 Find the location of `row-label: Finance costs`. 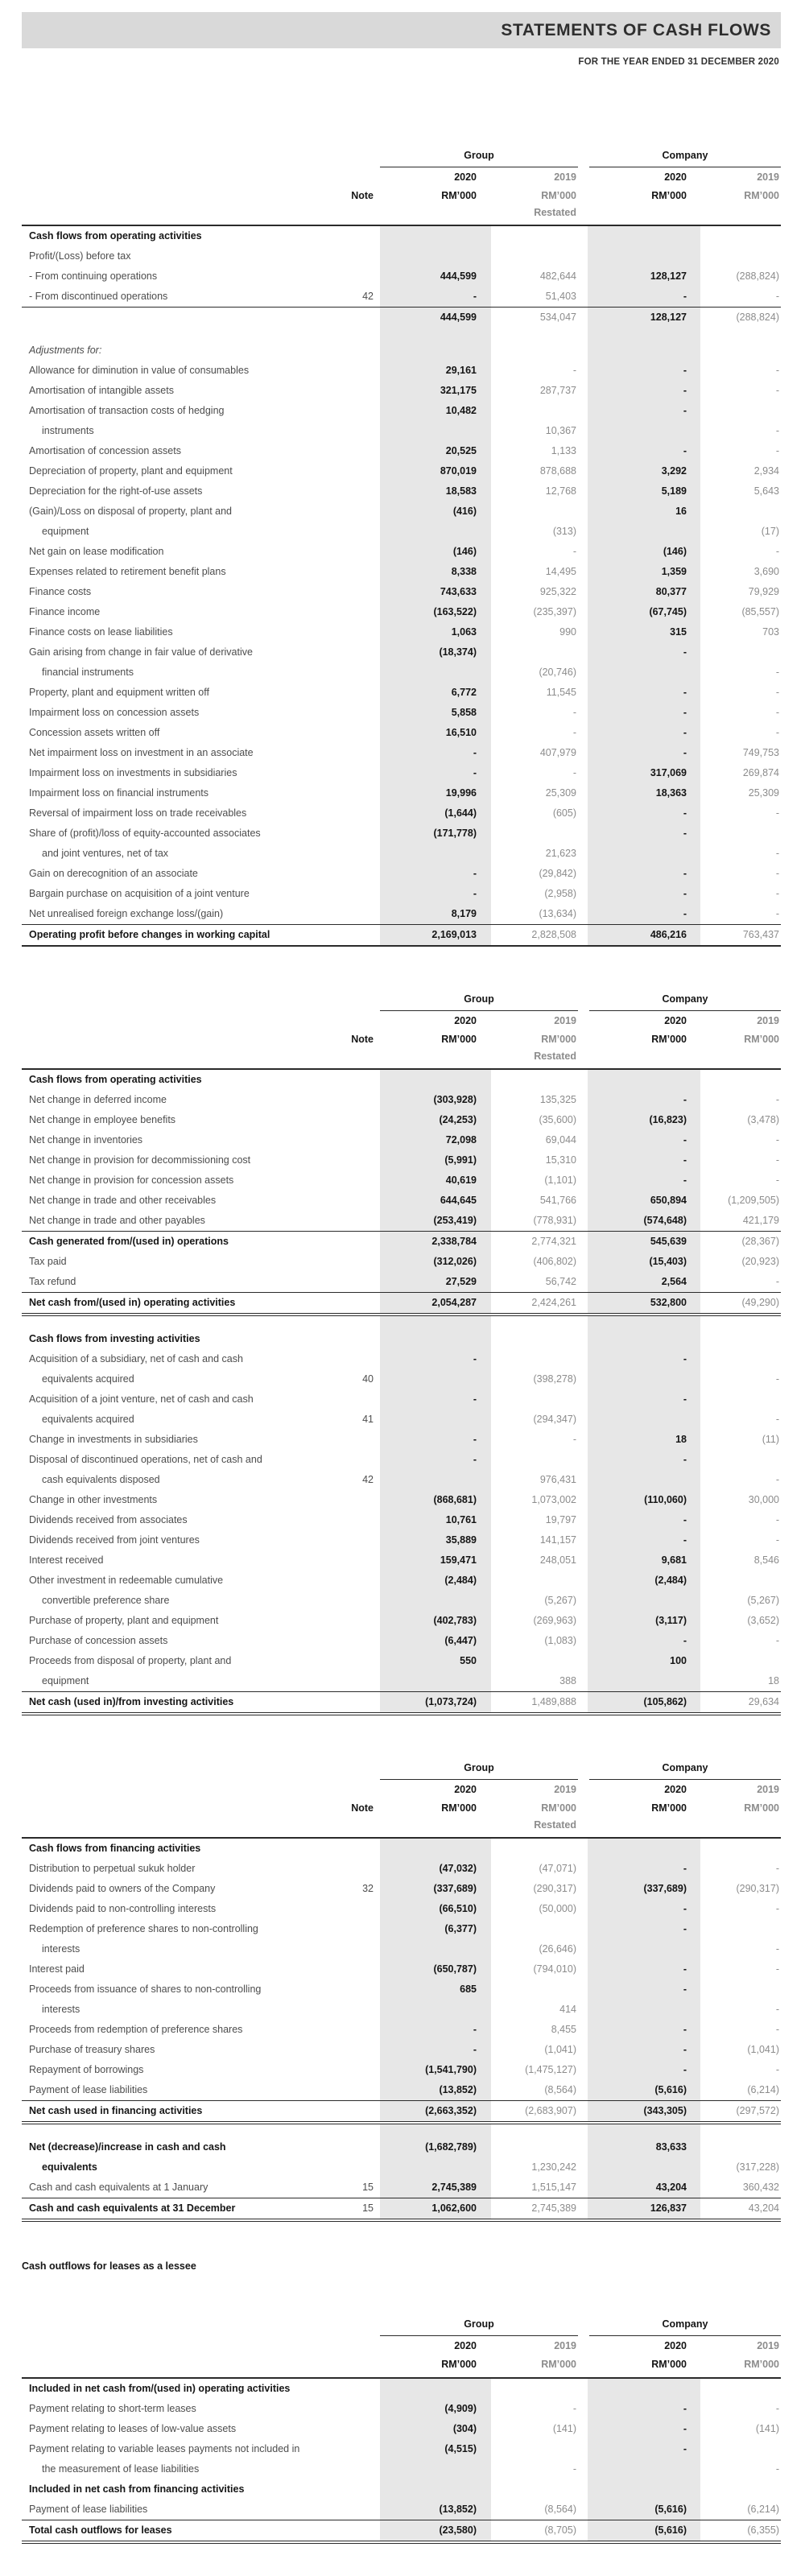

row-label: Finance costs is located at coordinates (173, 592).